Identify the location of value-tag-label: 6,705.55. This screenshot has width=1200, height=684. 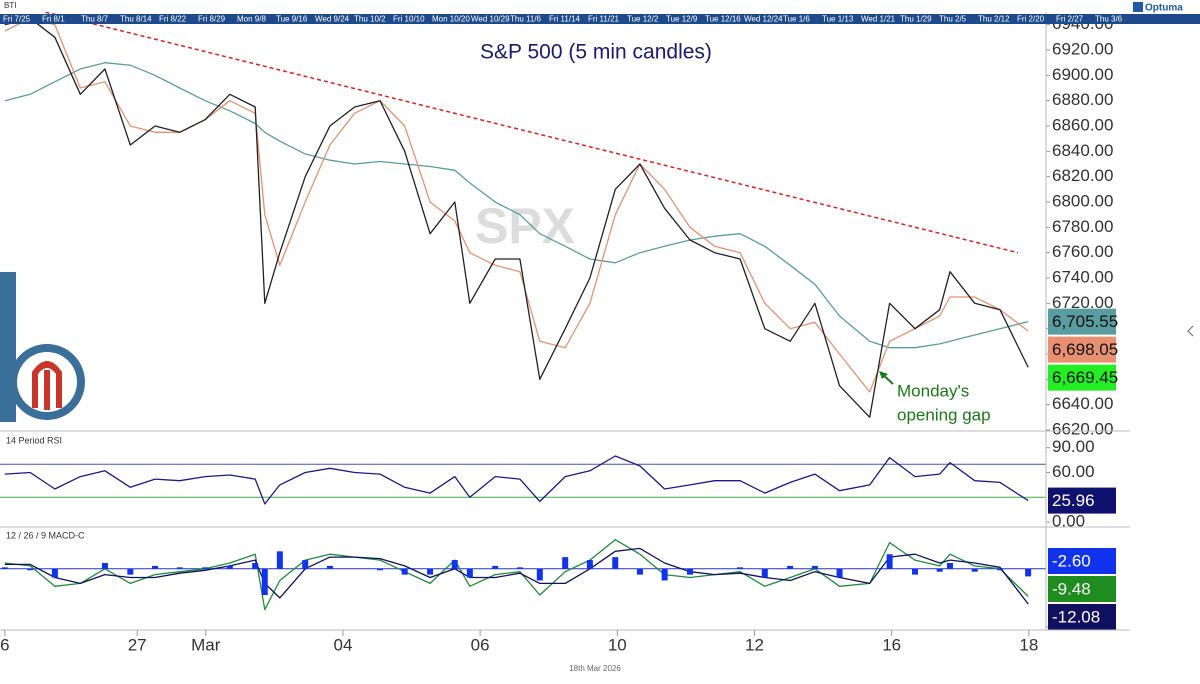
(1085, 321).